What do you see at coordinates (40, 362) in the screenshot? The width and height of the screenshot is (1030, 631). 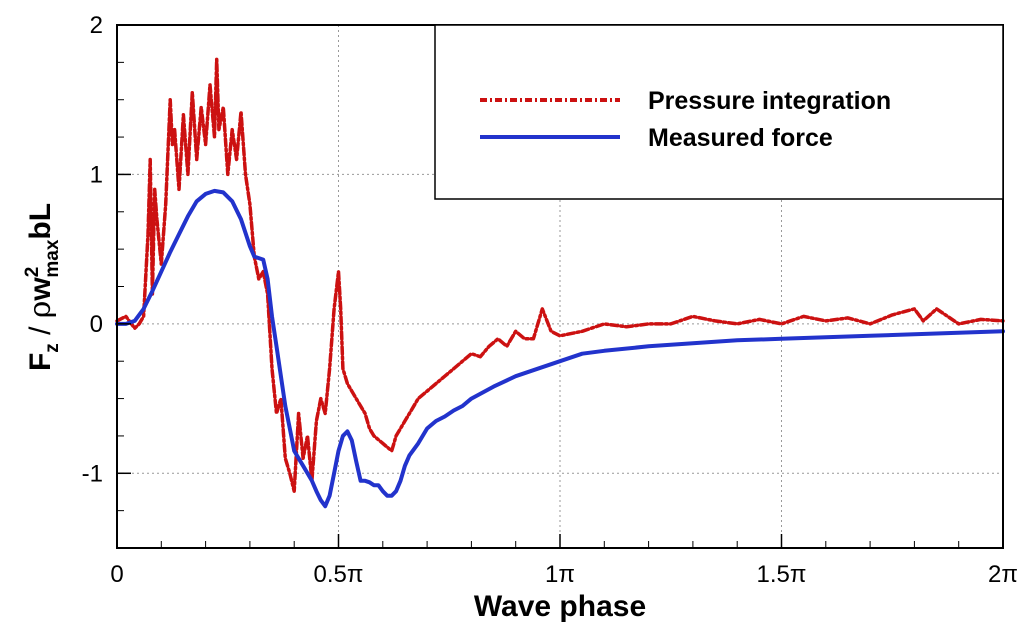 I see `y-title-base: F` at bounding box center [40, 362].